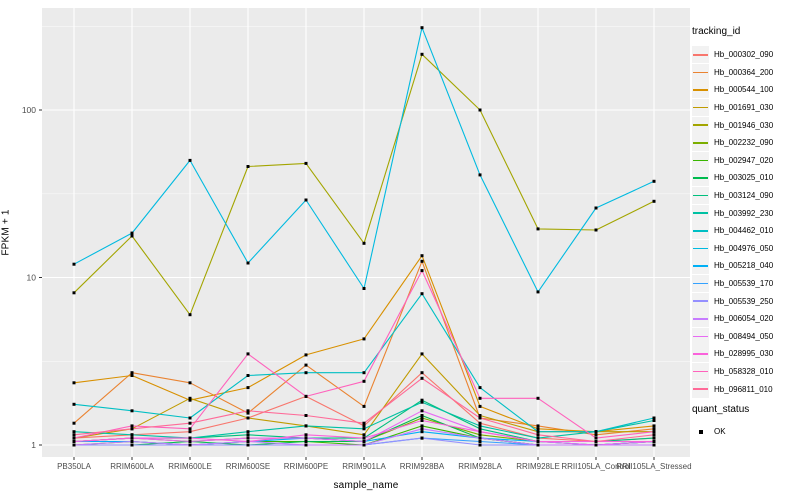 The width and height of the screenshot is (800, 500). What do you see at coordinates (422, 466) in the screenshot?
I see `x-tick-label: RRIM928BA` at bounding box center [422, 466].